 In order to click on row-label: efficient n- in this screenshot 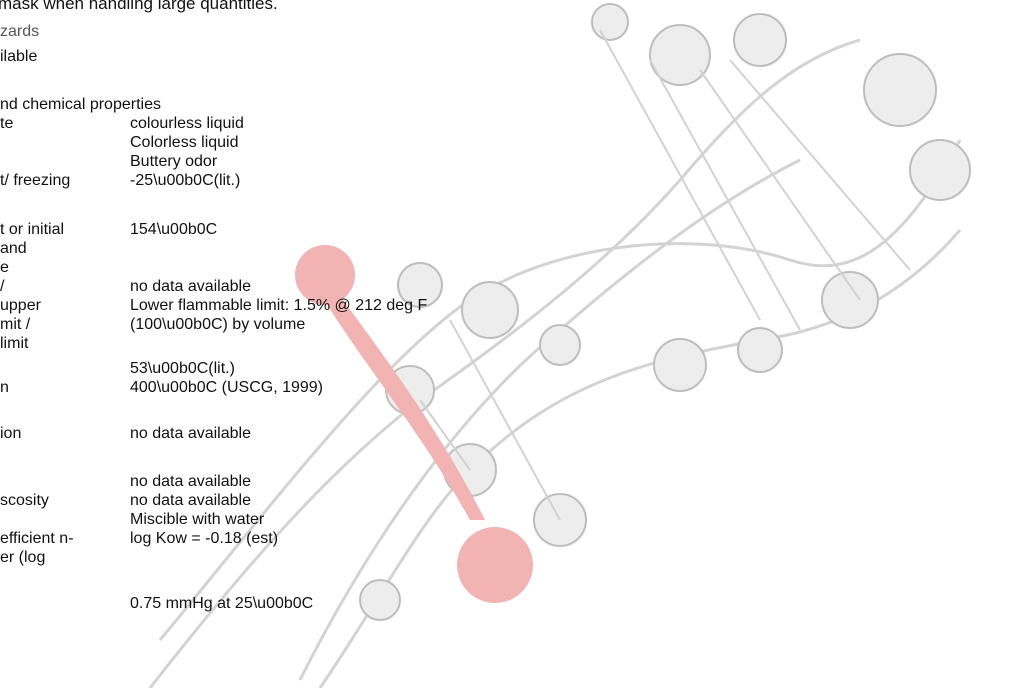, I will do `click(37, 538)`.